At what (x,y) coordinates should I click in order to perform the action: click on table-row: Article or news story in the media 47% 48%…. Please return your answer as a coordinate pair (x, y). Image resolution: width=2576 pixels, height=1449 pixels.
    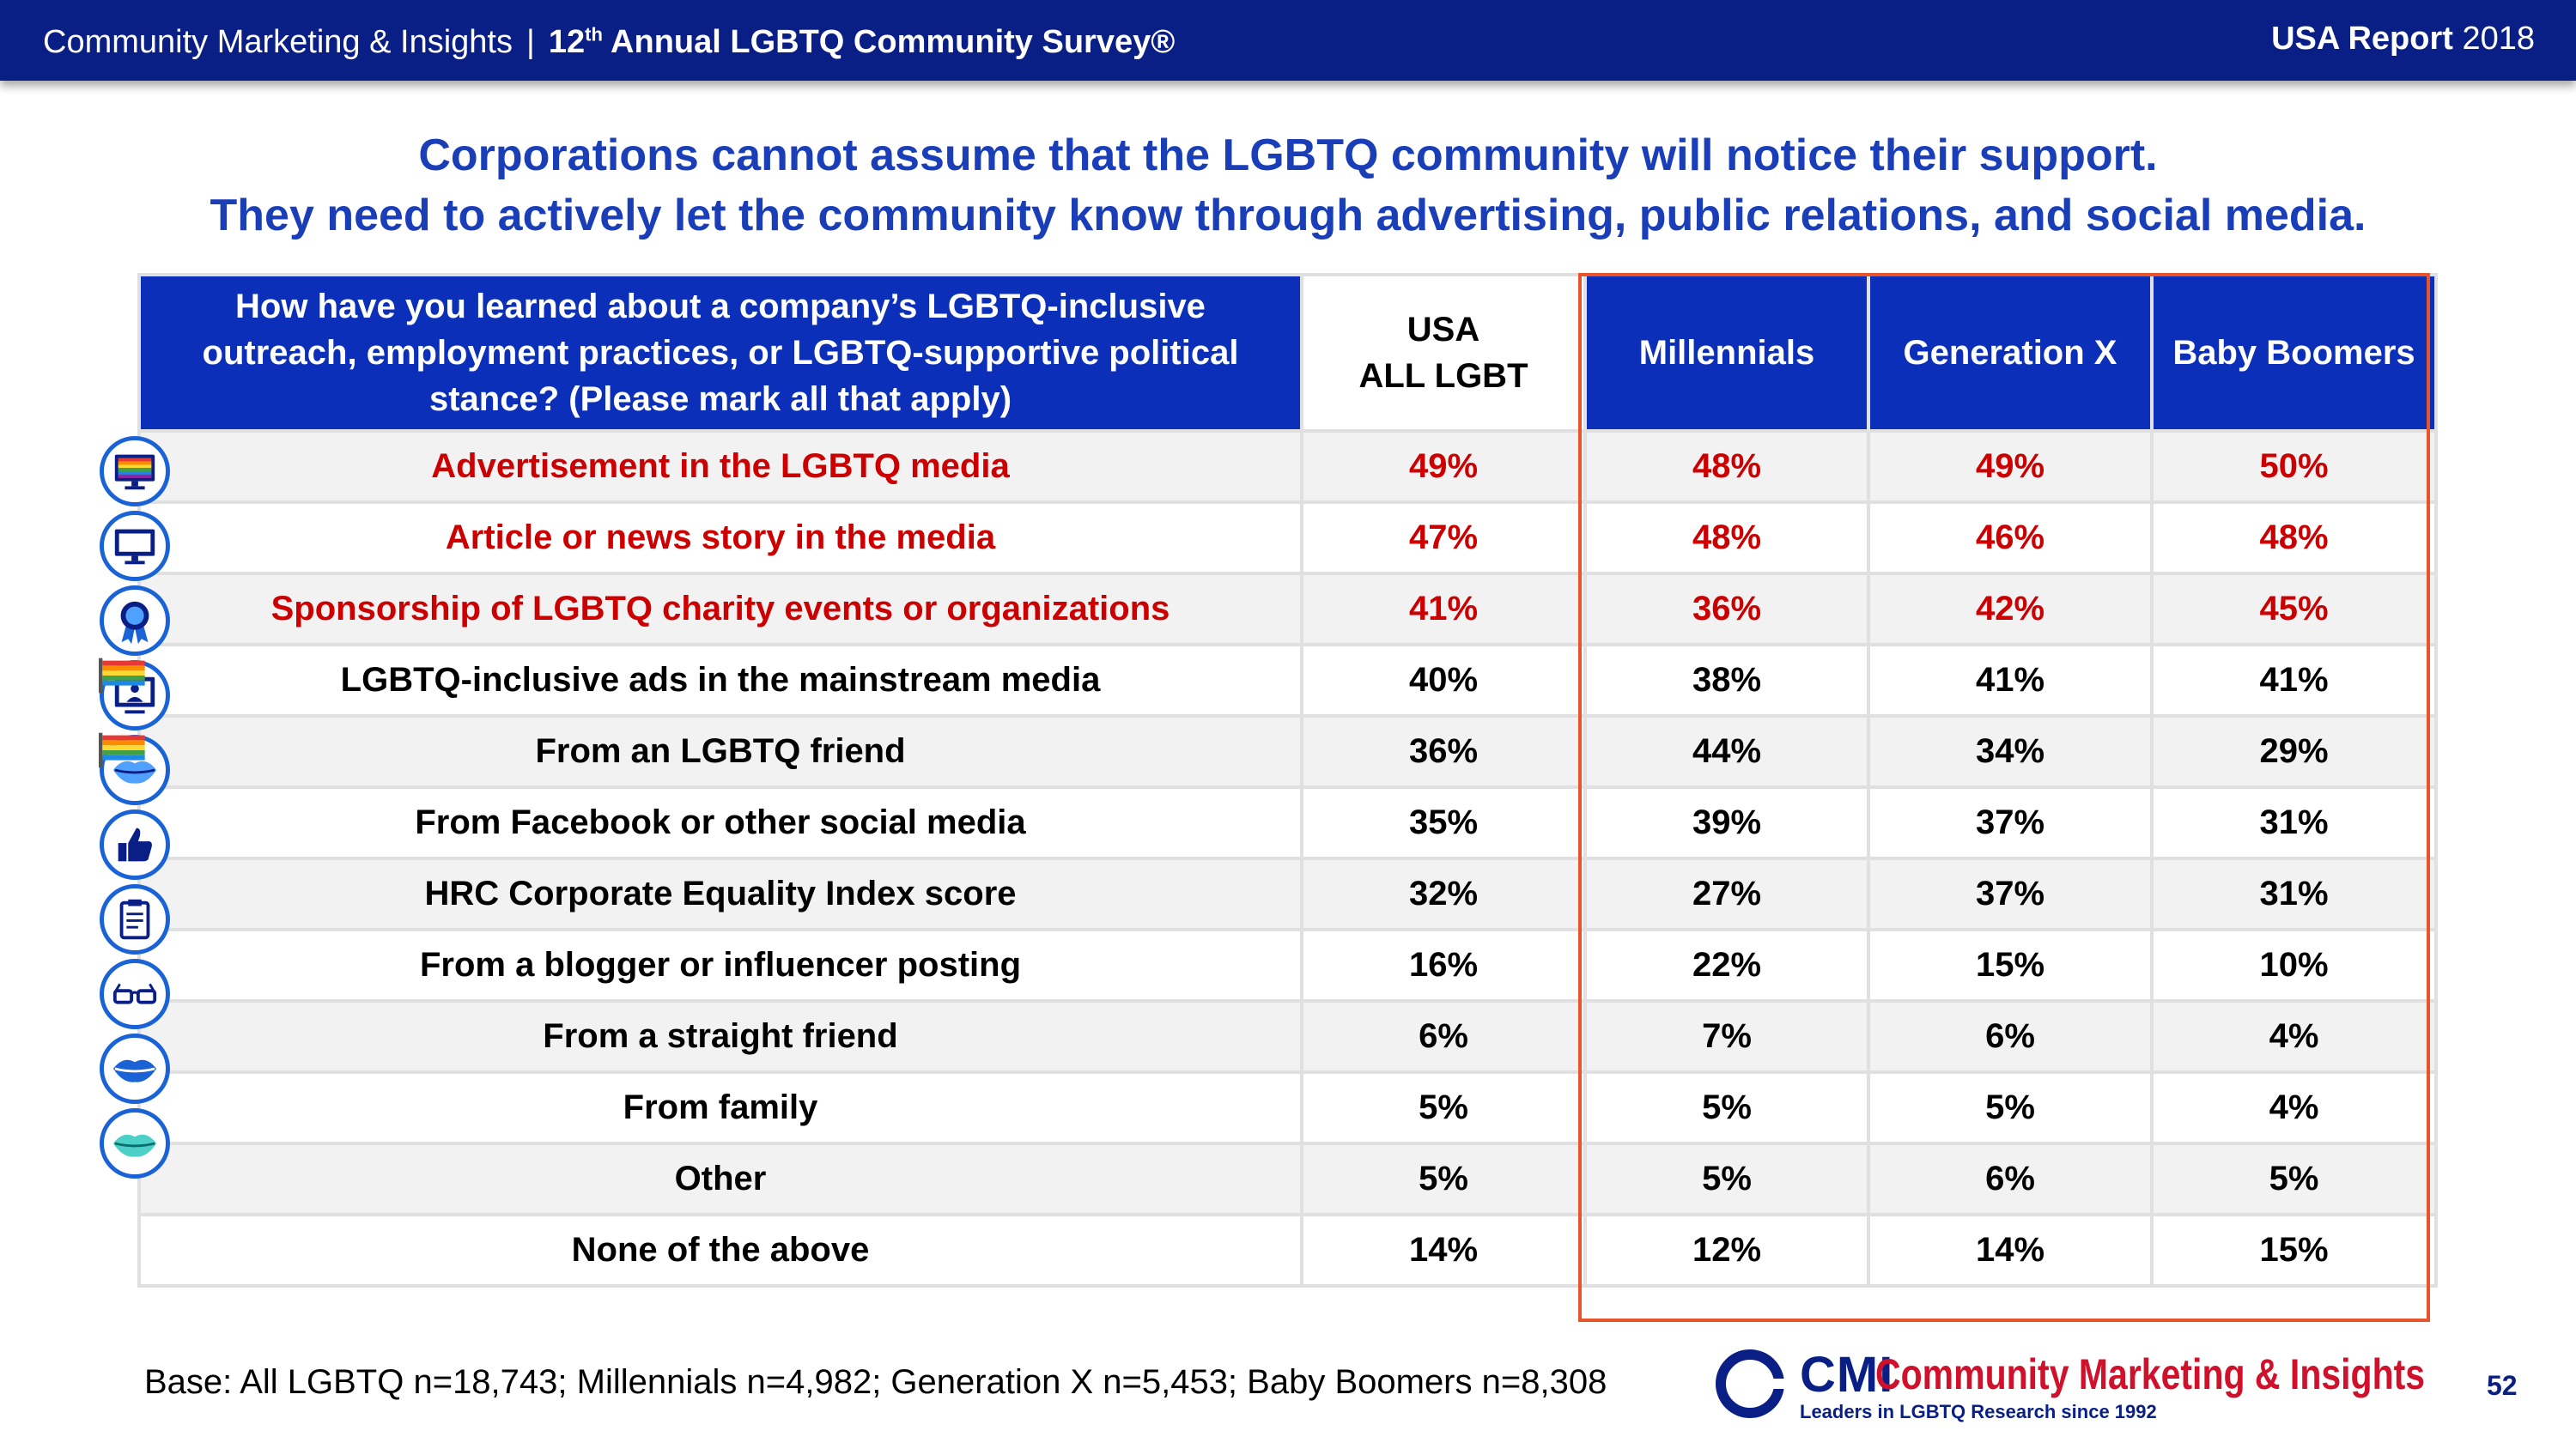
    Looking at the image, I should click on (1287, 537).